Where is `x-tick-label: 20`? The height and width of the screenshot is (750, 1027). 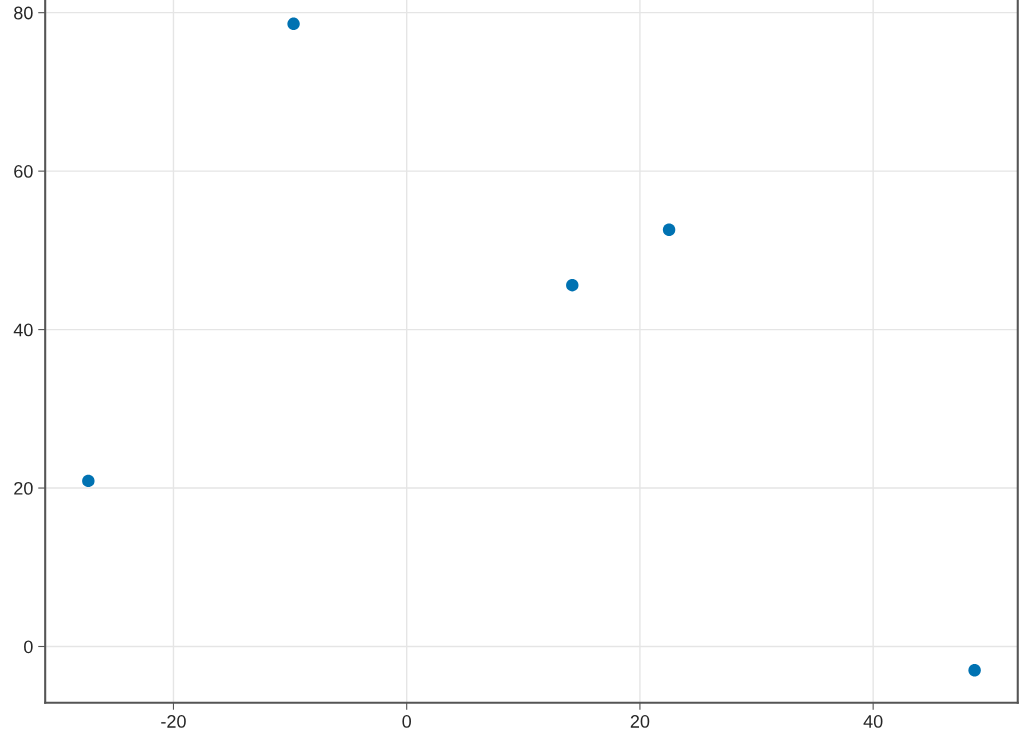 x-tick-label: 20 is located at coordinates (640, 721).